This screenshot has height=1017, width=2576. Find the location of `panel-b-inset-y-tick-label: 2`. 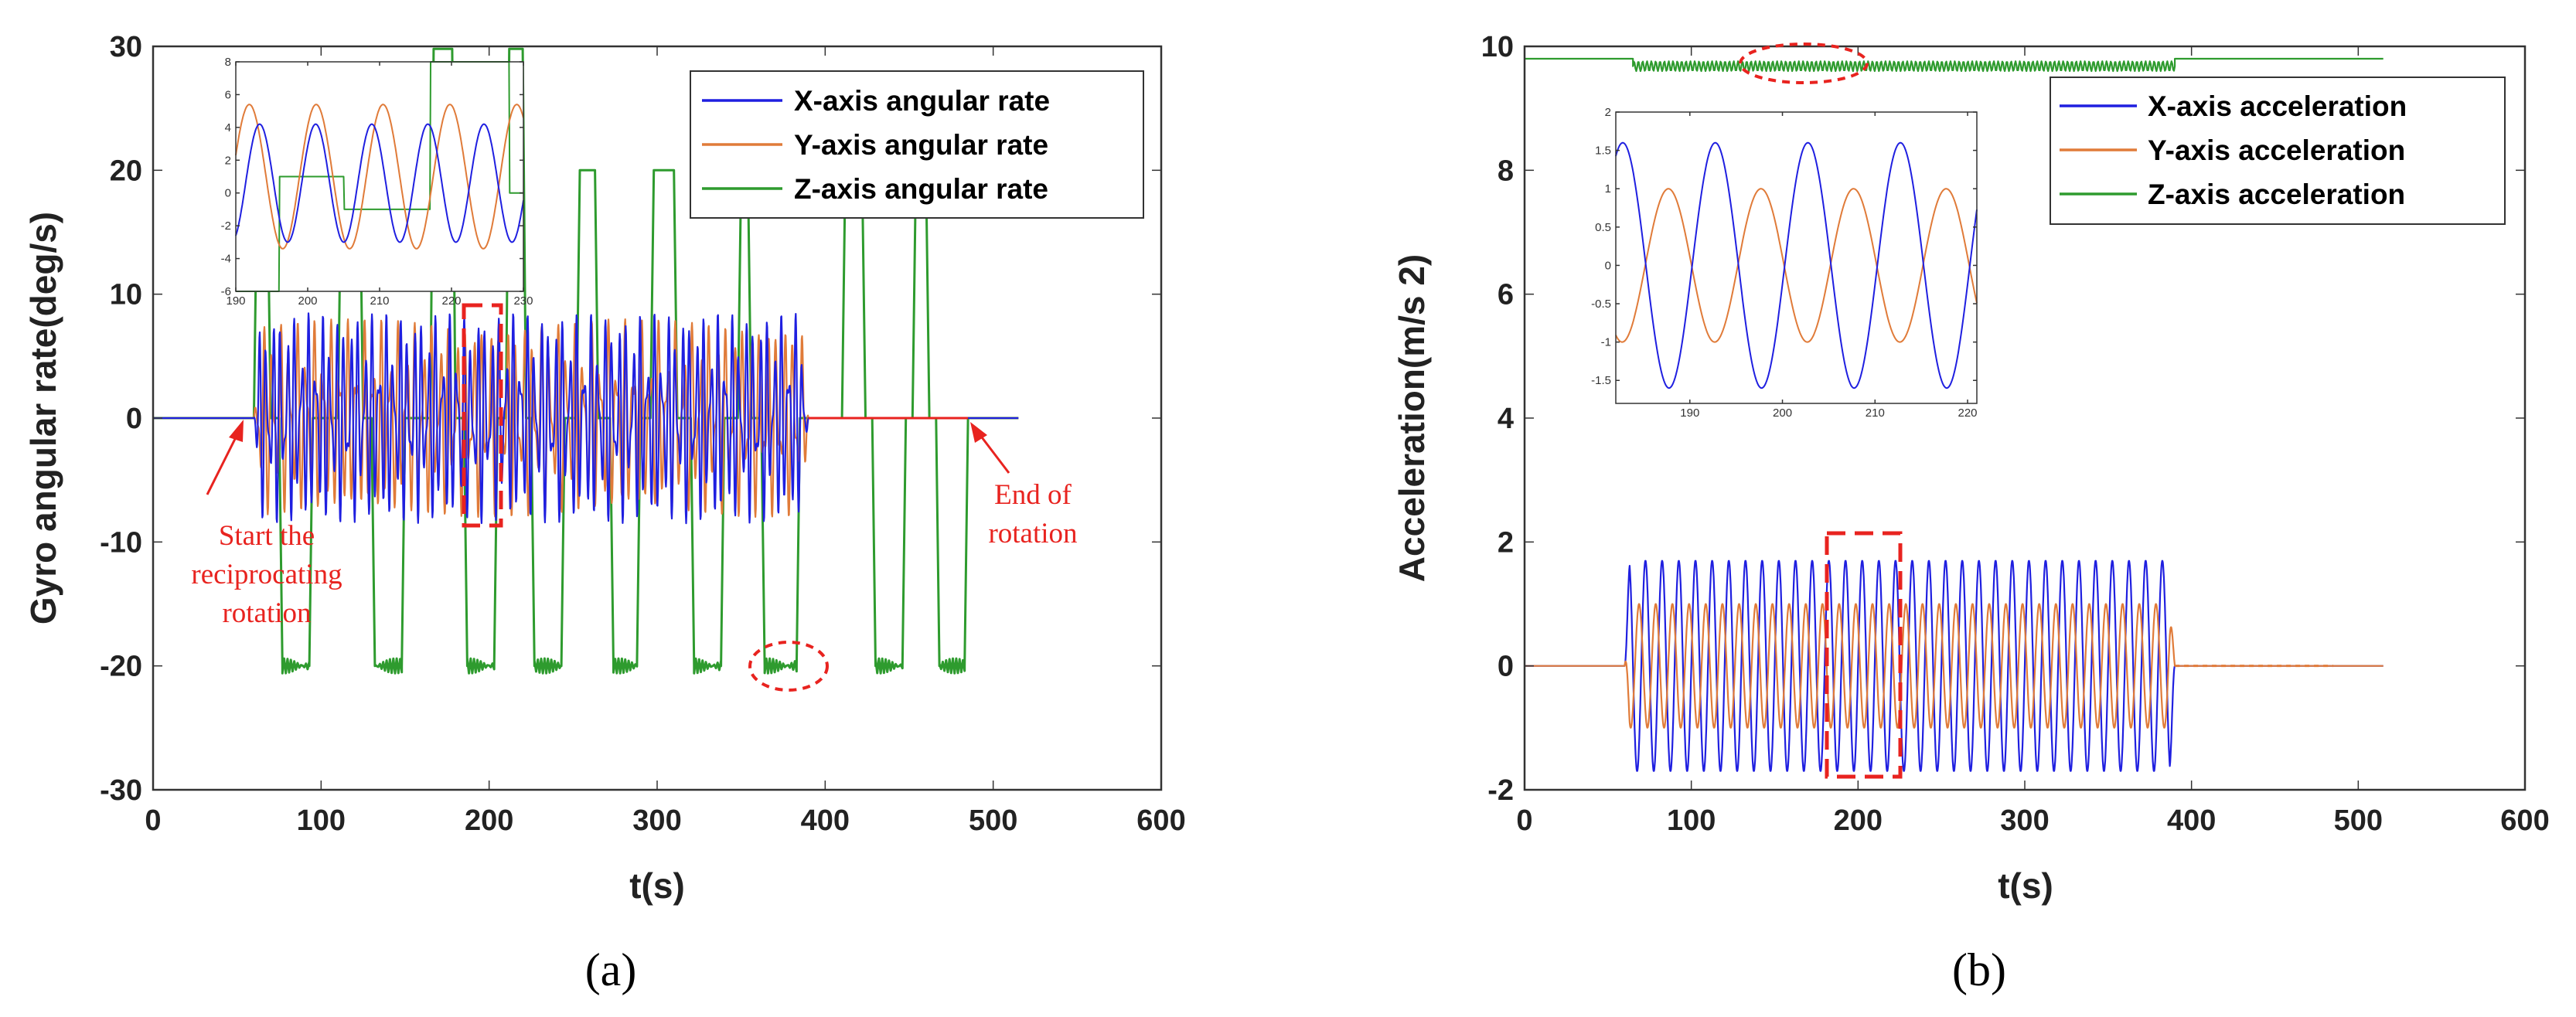

panel-b-inset-y-tick-label: 2 is located at coordinates (1608, 112).